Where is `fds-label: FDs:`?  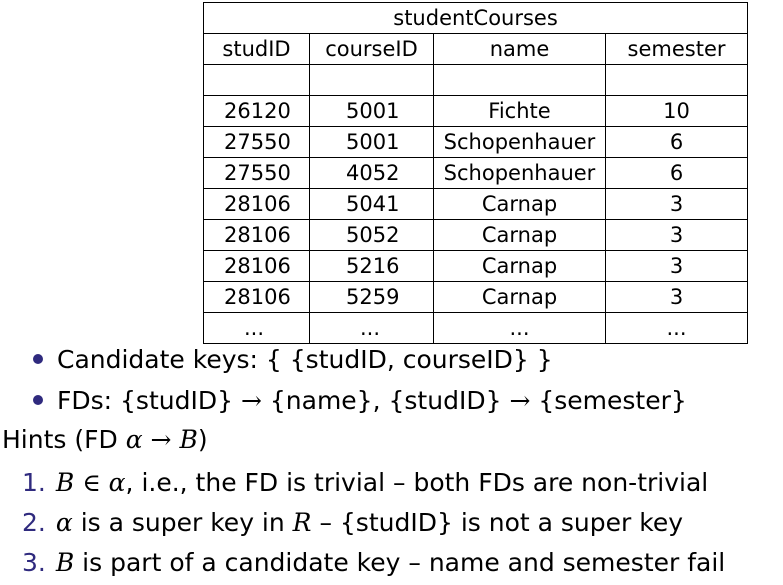 fds-label: FDs: is located at coordinates (85, 400).